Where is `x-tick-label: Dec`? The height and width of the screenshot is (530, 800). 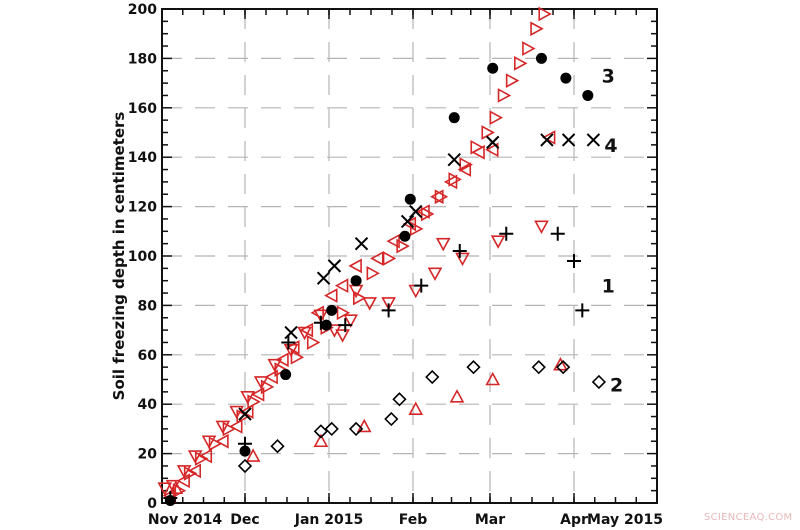
x-tick-label: Dec is located at coordinates (244, 520).